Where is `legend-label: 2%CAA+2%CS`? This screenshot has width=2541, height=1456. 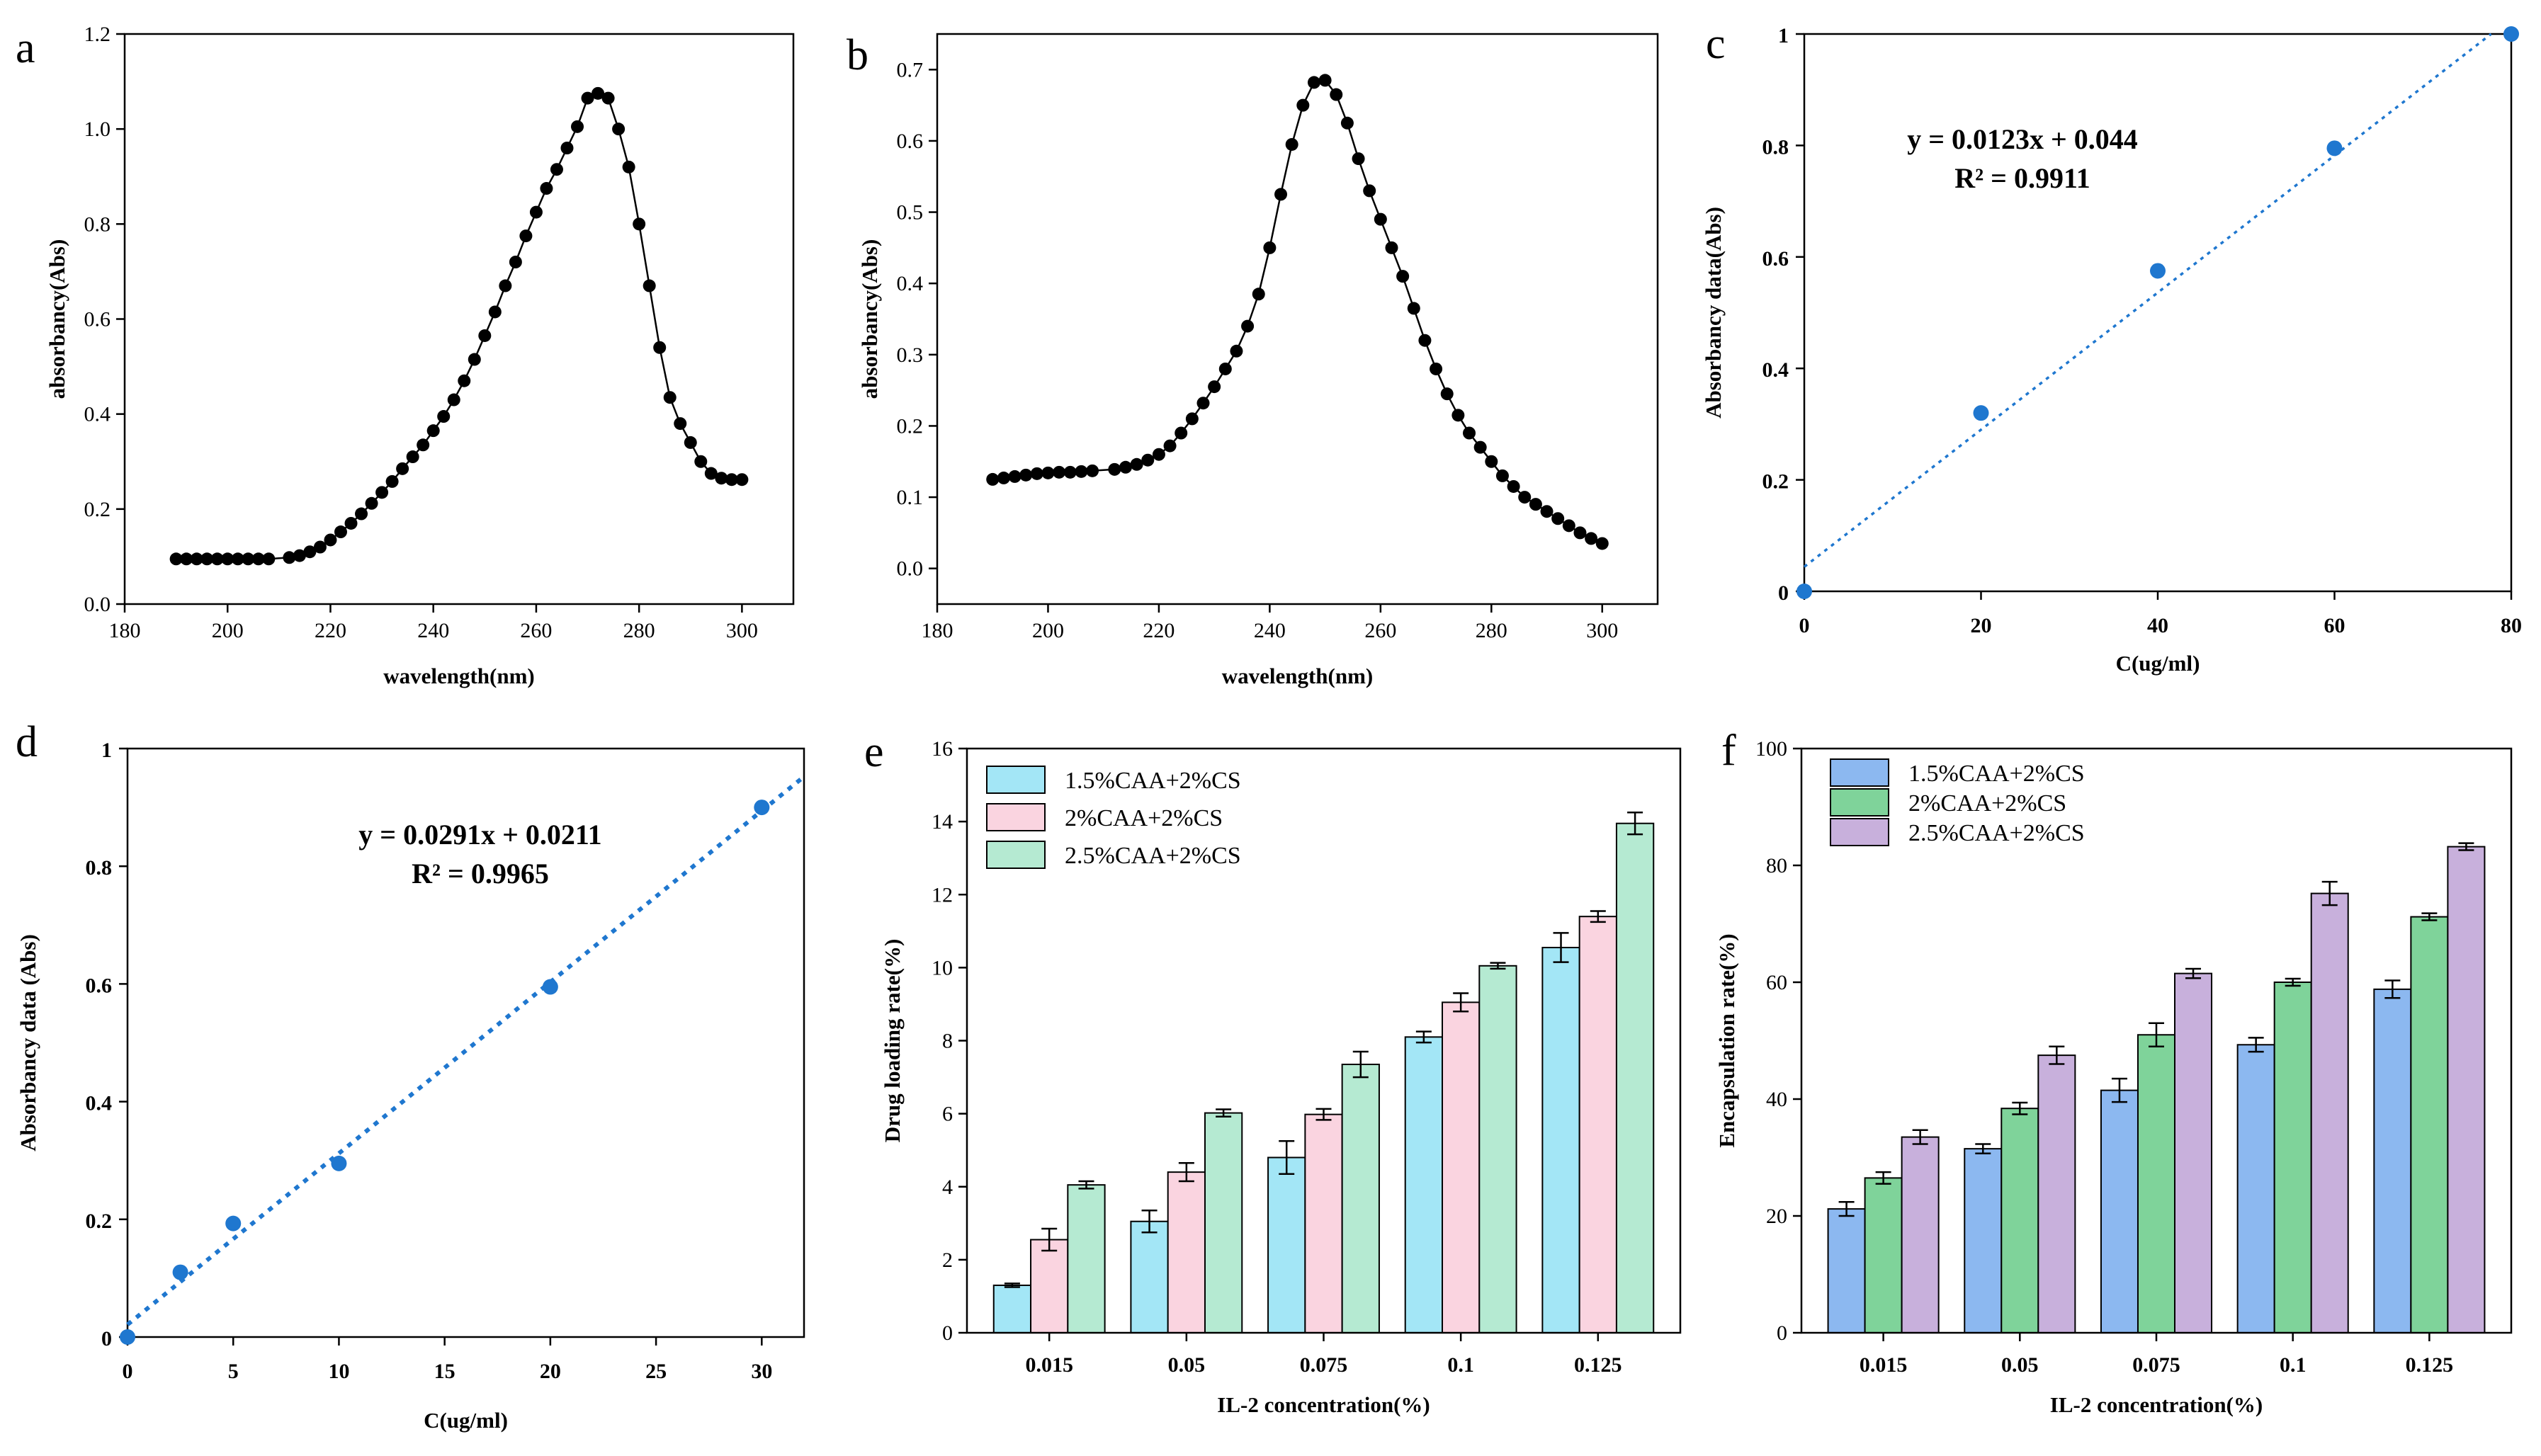 legend-label: 2%CAA+2%CS is located at coordinates (1144, 818).